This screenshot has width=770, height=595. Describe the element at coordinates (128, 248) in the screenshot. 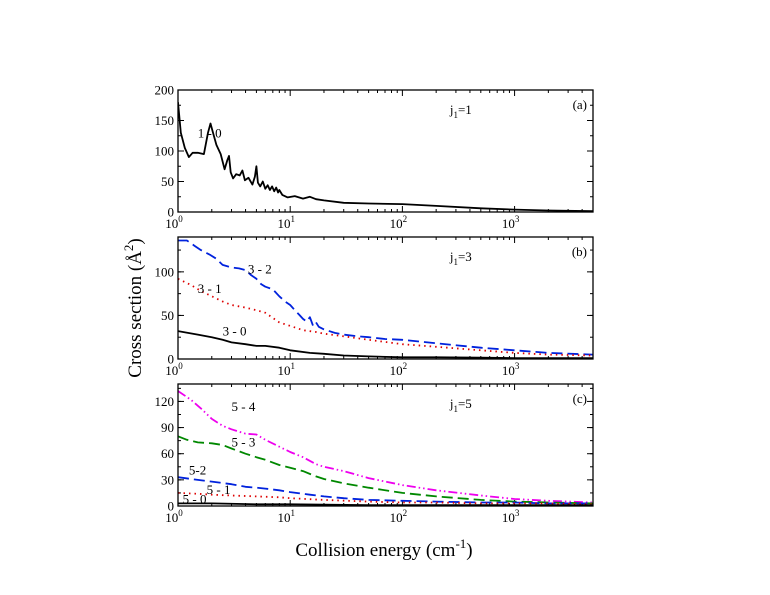

I see `y-axis-label-sup: 2` at that location.